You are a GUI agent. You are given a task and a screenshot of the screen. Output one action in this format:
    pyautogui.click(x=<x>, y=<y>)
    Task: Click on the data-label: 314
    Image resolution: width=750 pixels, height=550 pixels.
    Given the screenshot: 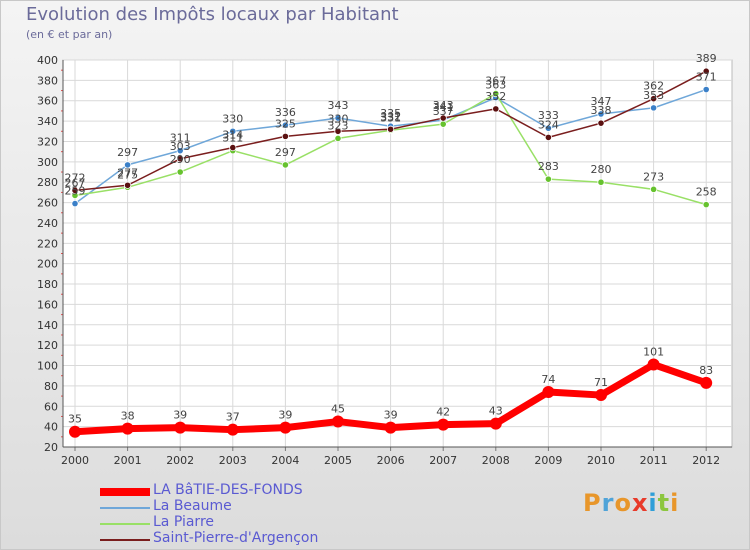 What is the action you would take?
    pyautogui.click(x=232, y=135)
    